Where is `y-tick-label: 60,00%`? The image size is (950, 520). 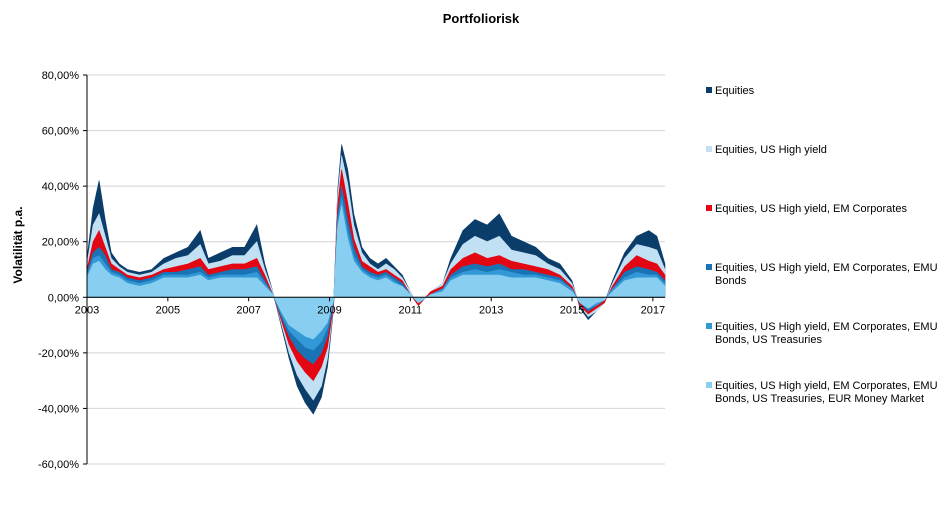 y-tick-label: 60,00% is located at coordinates (61, 132).